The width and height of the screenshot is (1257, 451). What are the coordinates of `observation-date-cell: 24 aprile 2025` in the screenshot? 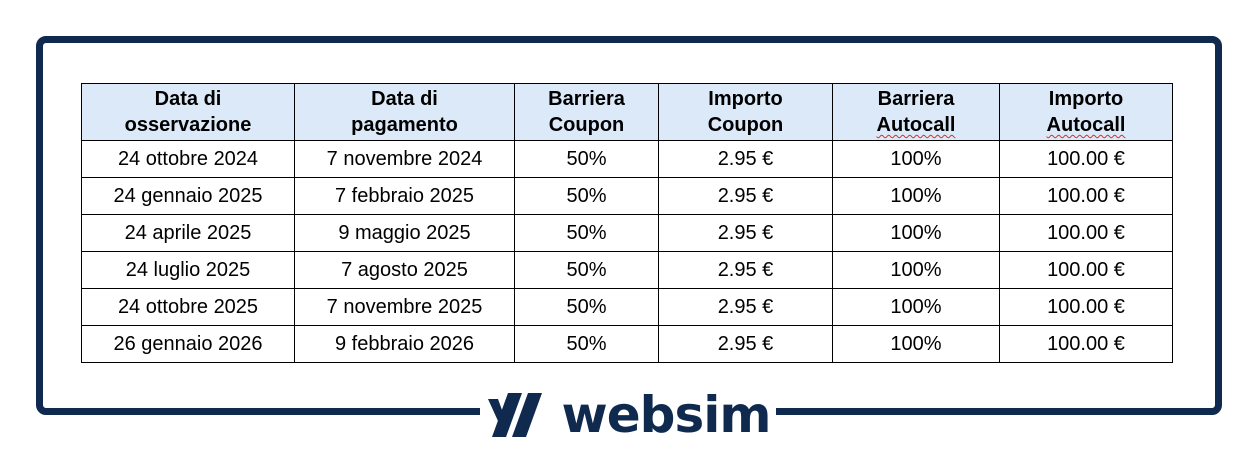 It's located at (188, 233).